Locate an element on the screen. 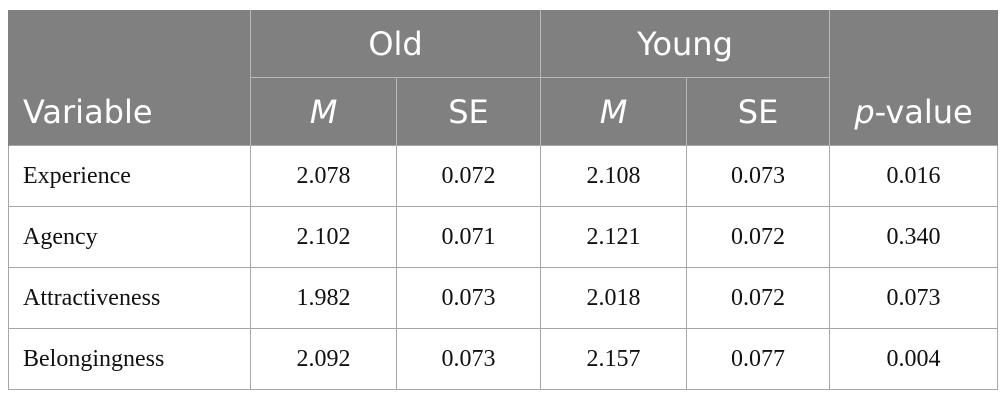 The width and height of the screenshot is (1005, 409). group-header: Old is located at coordinates (395, 44).